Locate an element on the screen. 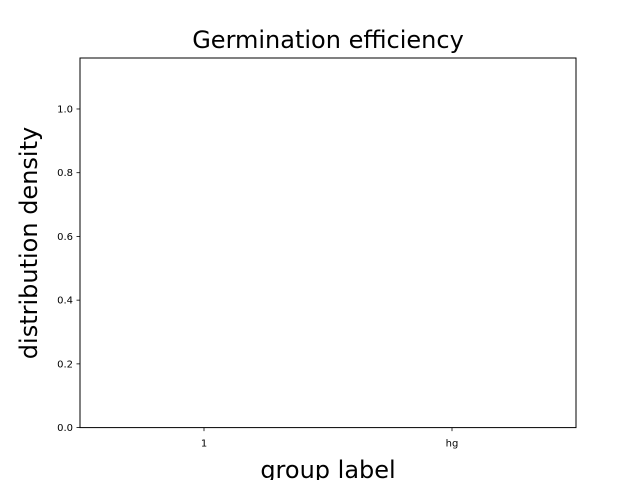  y-tick-label: 1.0 is located at coordinates (65, 109).